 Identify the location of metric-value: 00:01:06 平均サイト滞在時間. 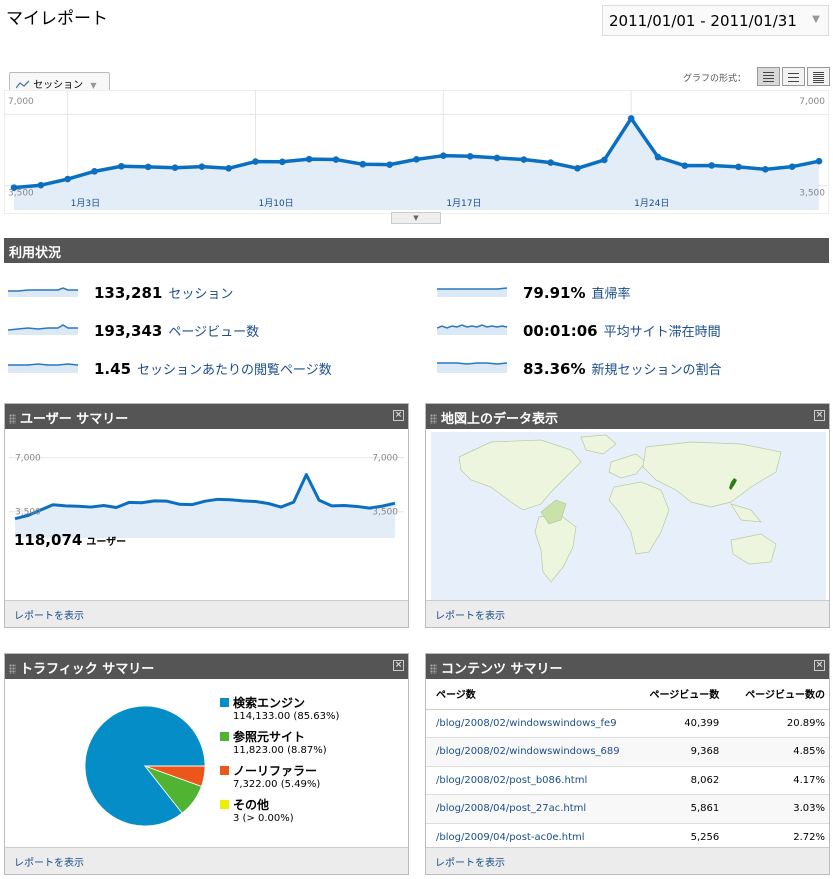
(622, 330).